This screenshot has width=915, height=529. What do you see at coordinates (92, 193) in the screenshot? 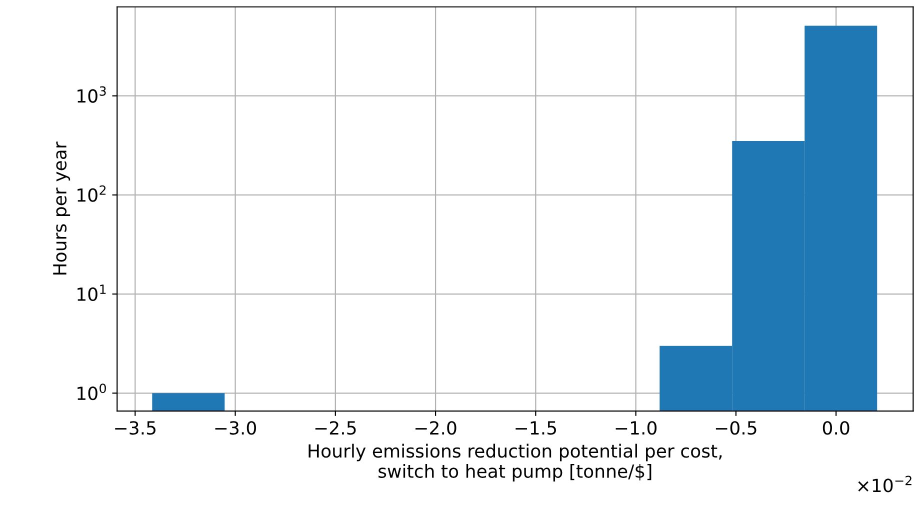
I see `y-tick-label: 10$^{2}$` at bounding box center [92, 193].